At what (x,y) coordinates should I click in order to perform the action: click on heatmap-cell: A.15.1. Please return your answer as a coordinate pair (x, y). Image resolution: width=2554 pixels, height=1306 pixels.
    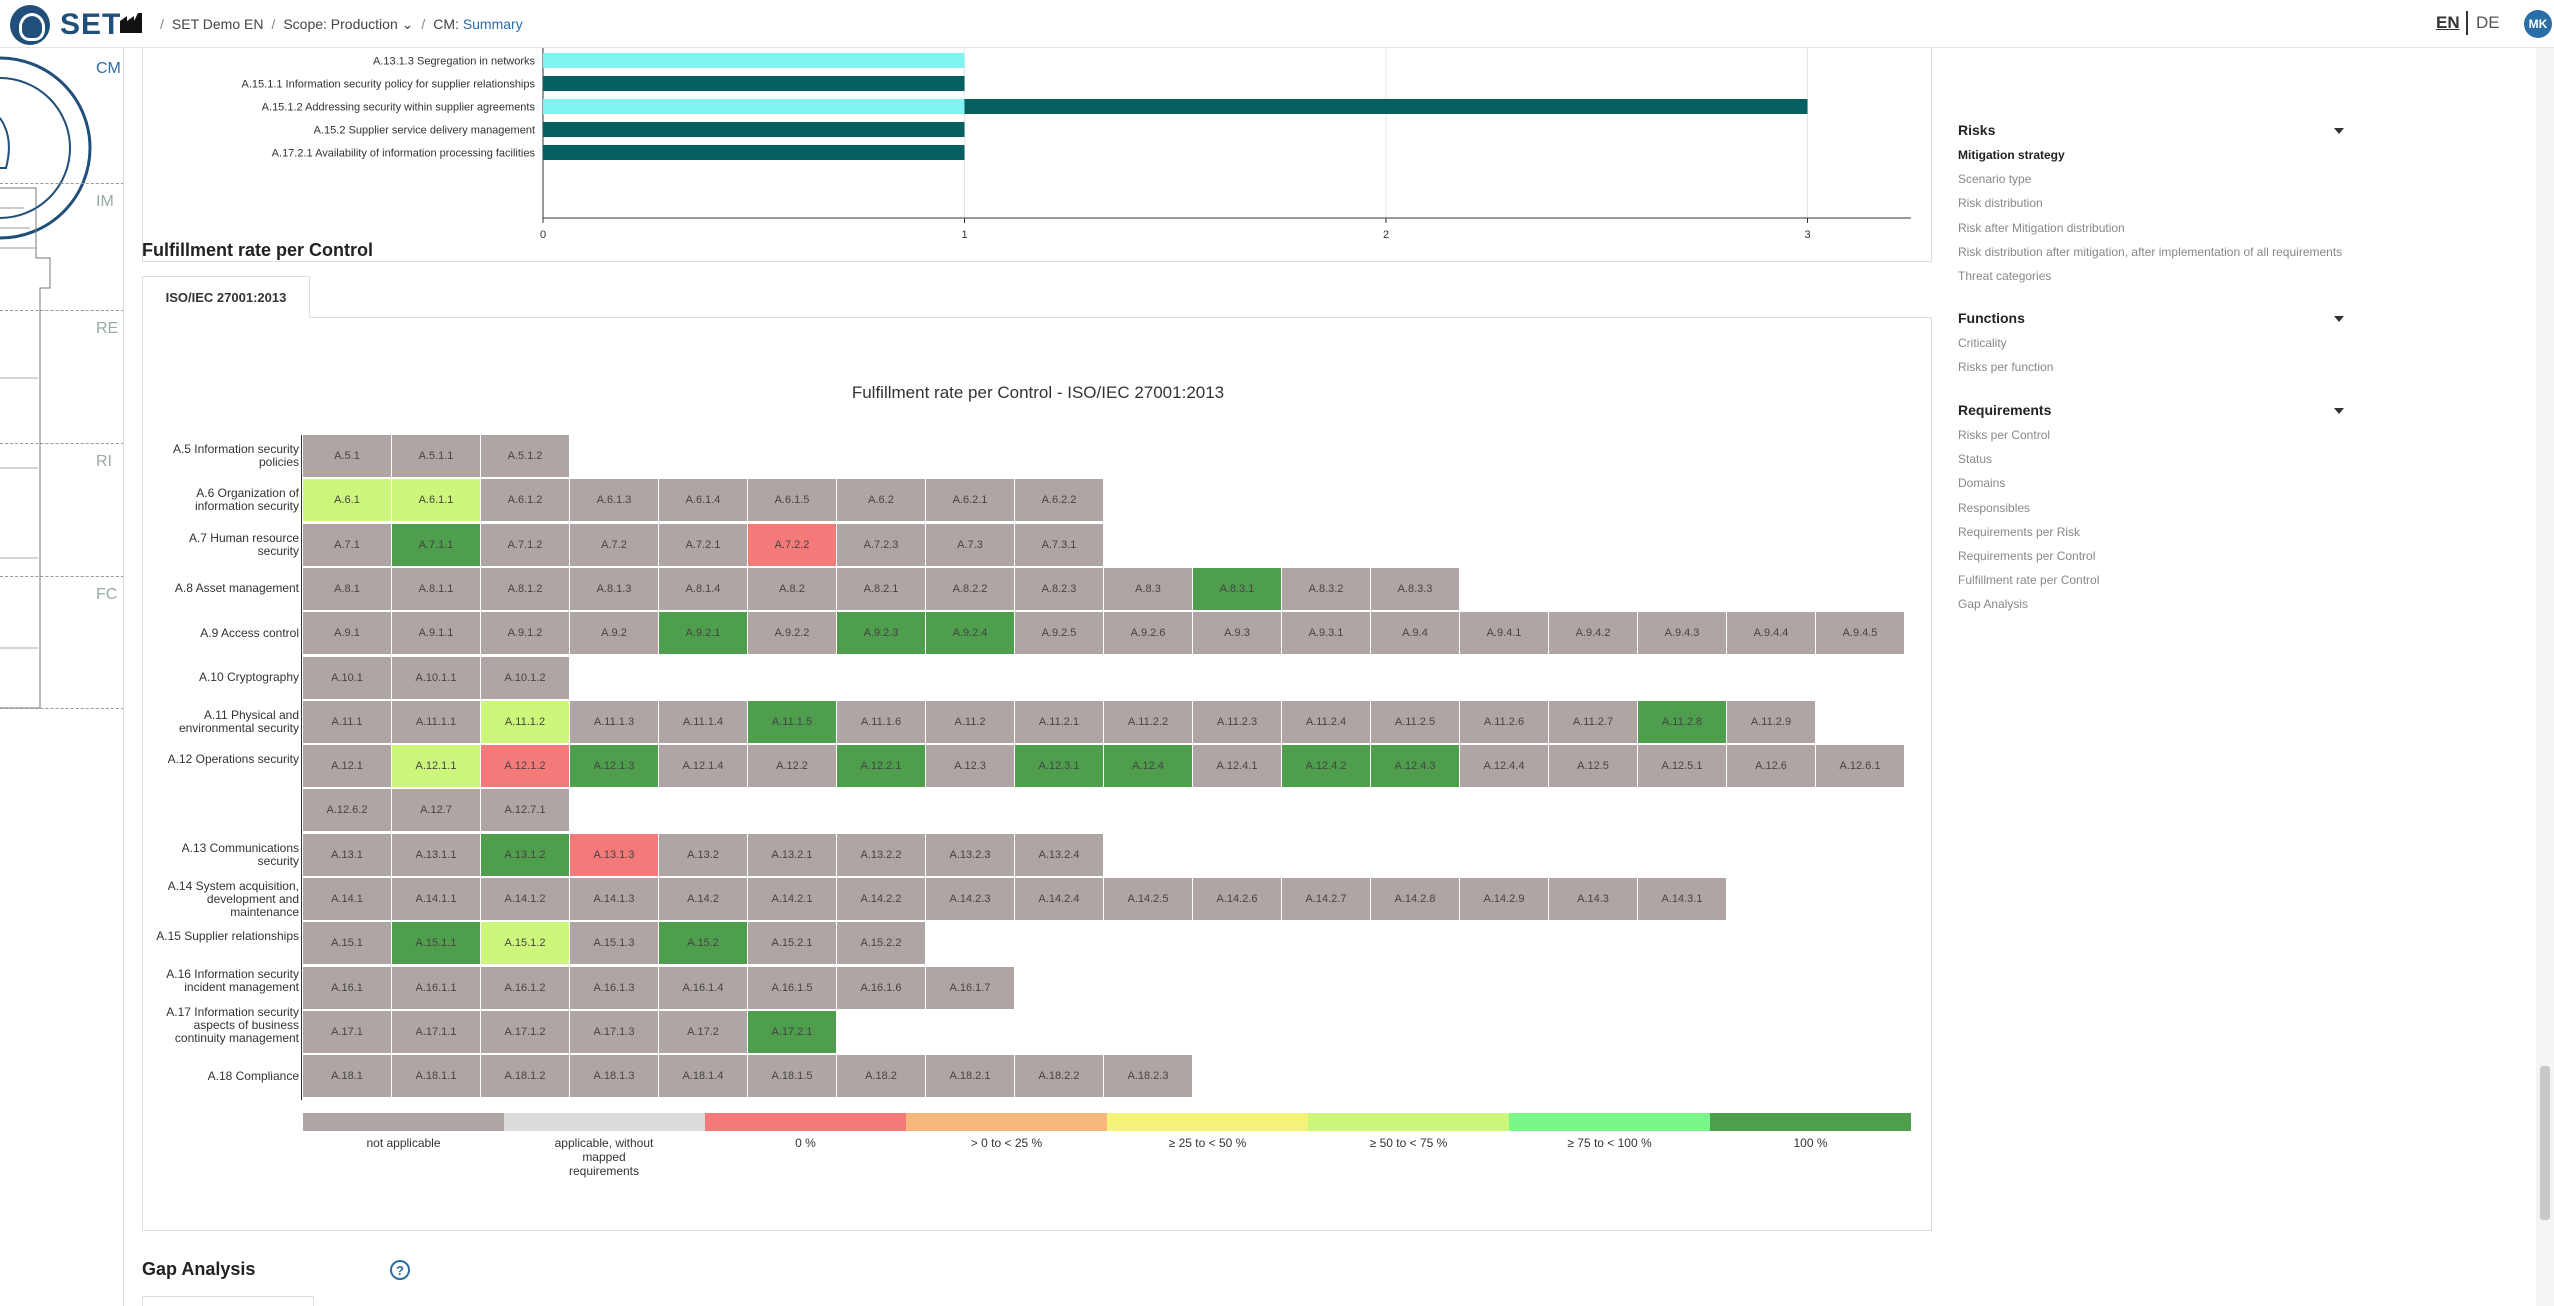
    Looking at the image, I should click on (347, 943).